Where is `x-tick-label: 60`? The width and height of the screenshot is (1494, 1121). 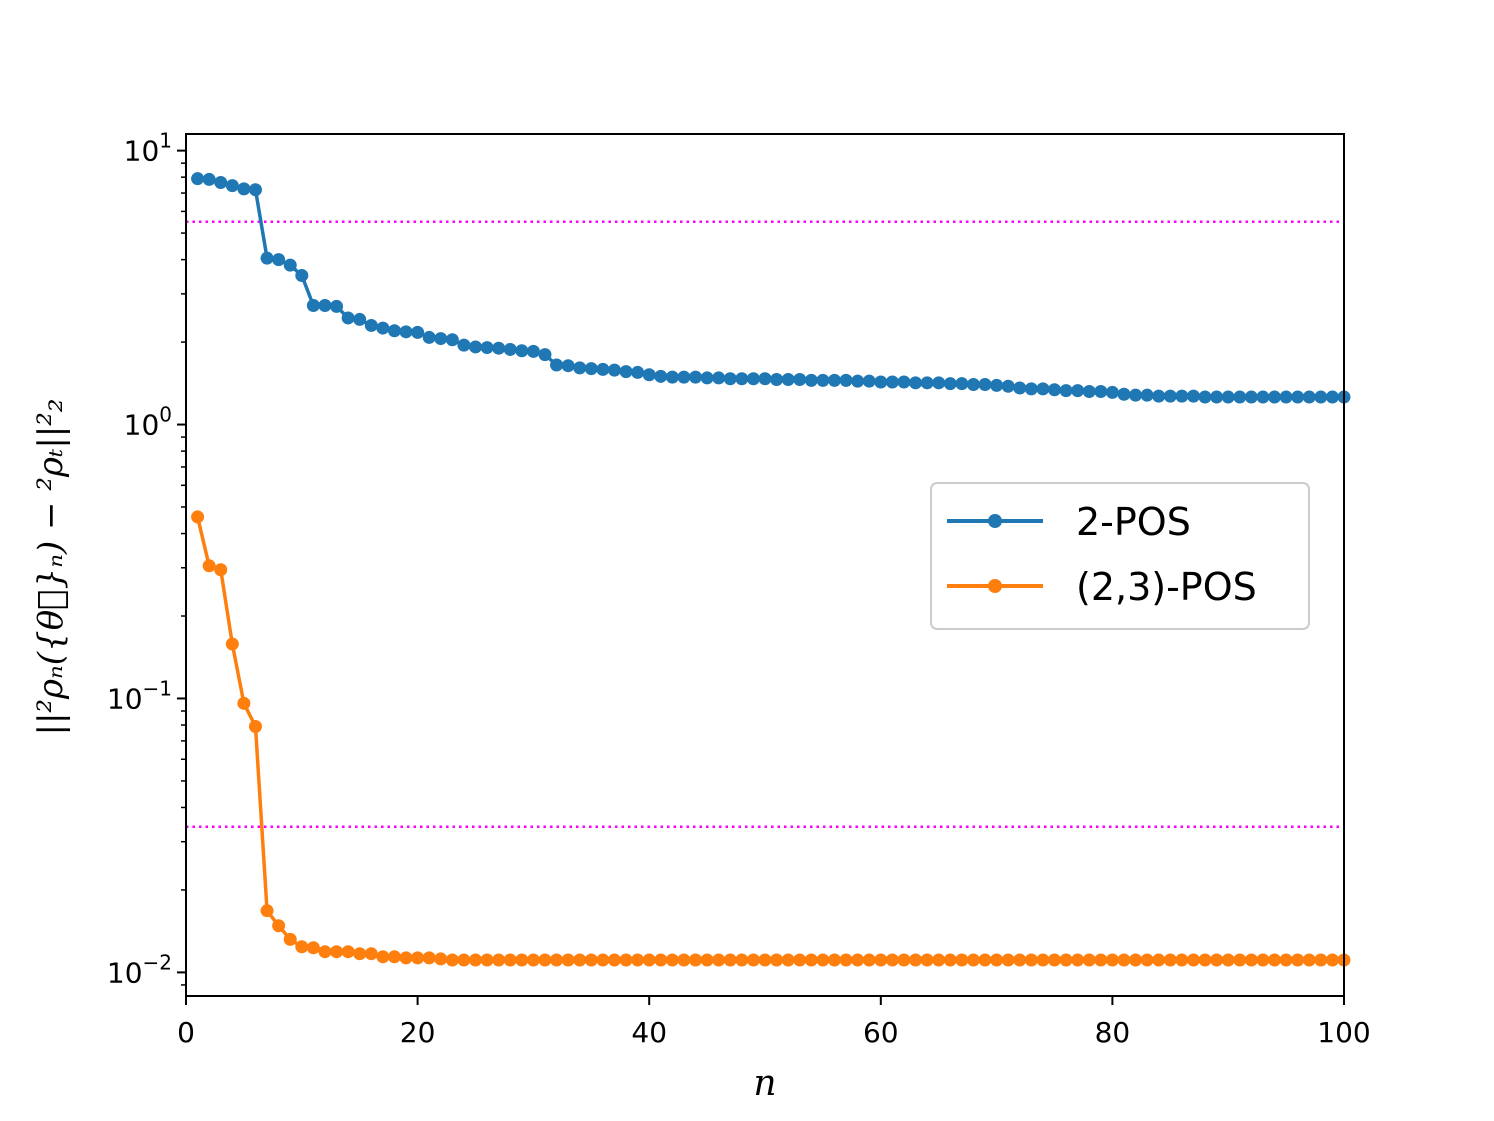 x-tick-label: 60 is located at coordinates (881, 1032).